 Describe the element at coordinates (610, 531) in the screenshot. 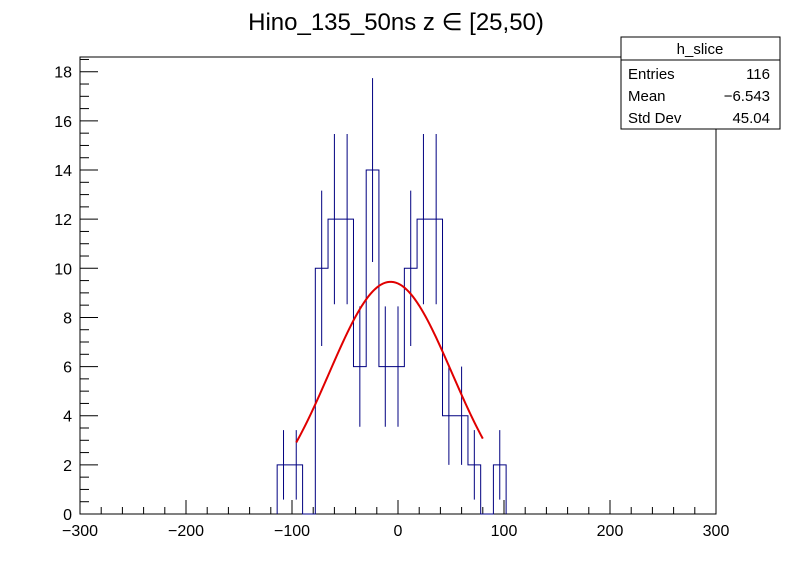

I see `x-tick-label: 200` at that location.